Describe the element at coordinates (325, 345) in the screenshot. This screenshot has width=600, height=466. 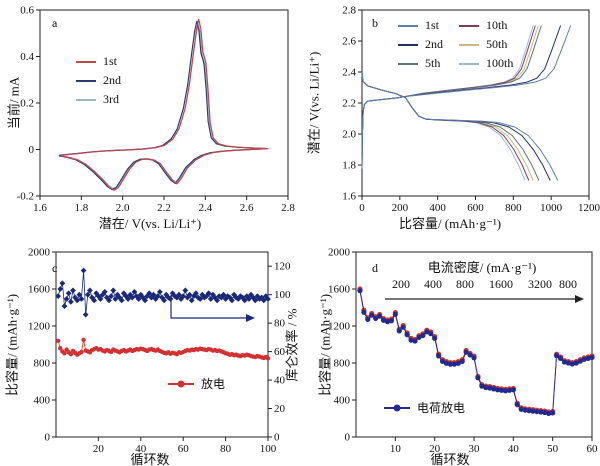
I see `y-axis-label-capacity: 比容量/ (mAh·g⁻¹)` at that location.